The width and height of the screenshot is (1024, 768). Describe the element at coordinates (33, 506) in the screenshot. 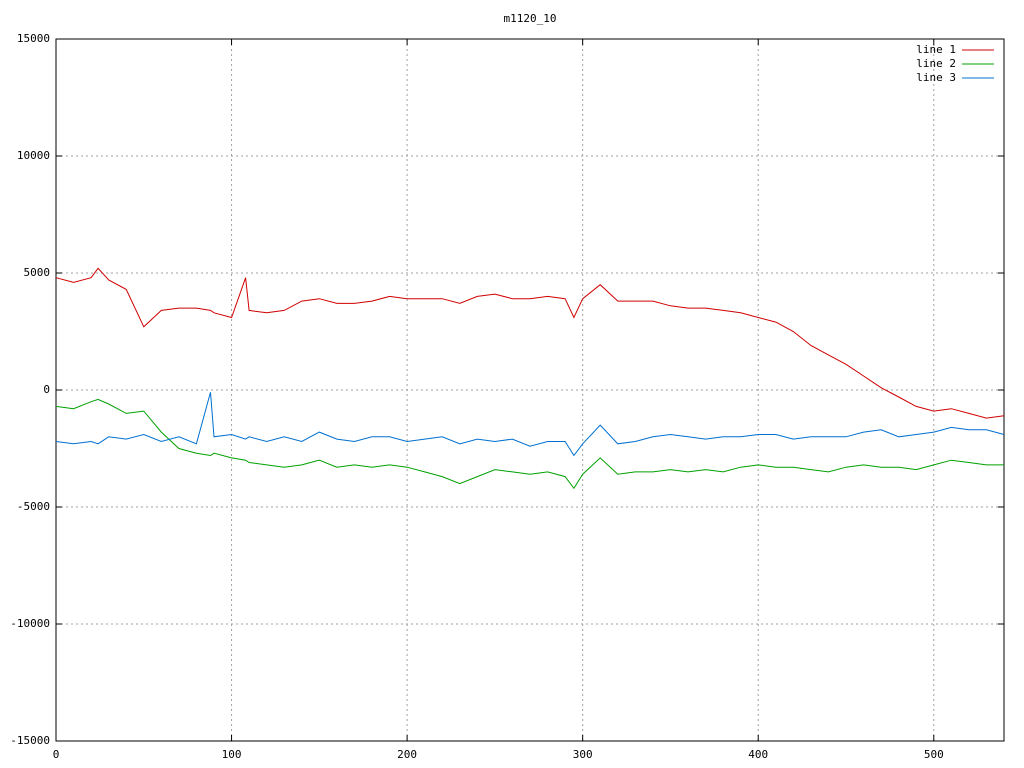

I see `y-tick-label: -5000` at that location.